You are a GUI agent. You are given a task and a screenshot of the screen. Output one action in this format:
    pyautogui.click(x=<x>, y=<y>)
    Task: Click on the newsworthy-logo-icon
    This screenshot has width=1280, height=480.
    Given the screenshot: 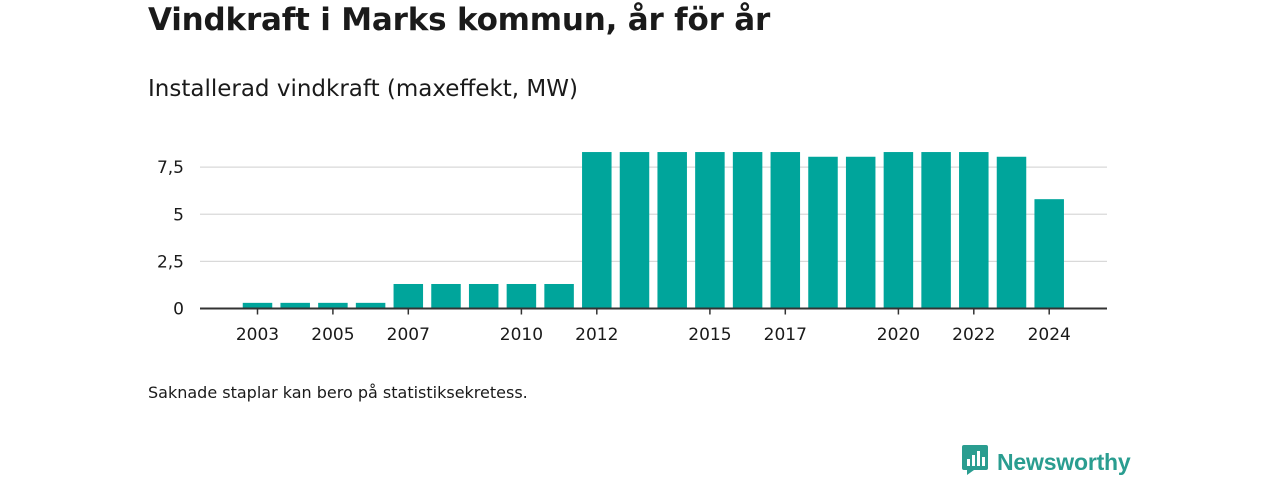 What is the action you would take?
    pyautogui.click(x=975, y=462)
    